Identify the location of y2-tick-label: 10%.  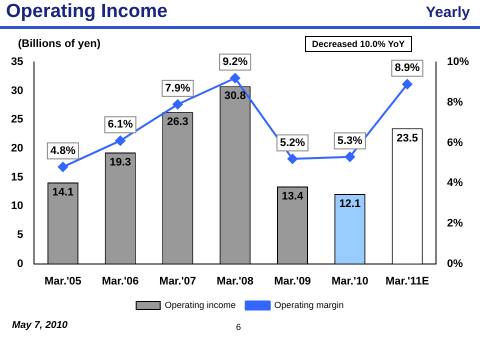
(458, 62).